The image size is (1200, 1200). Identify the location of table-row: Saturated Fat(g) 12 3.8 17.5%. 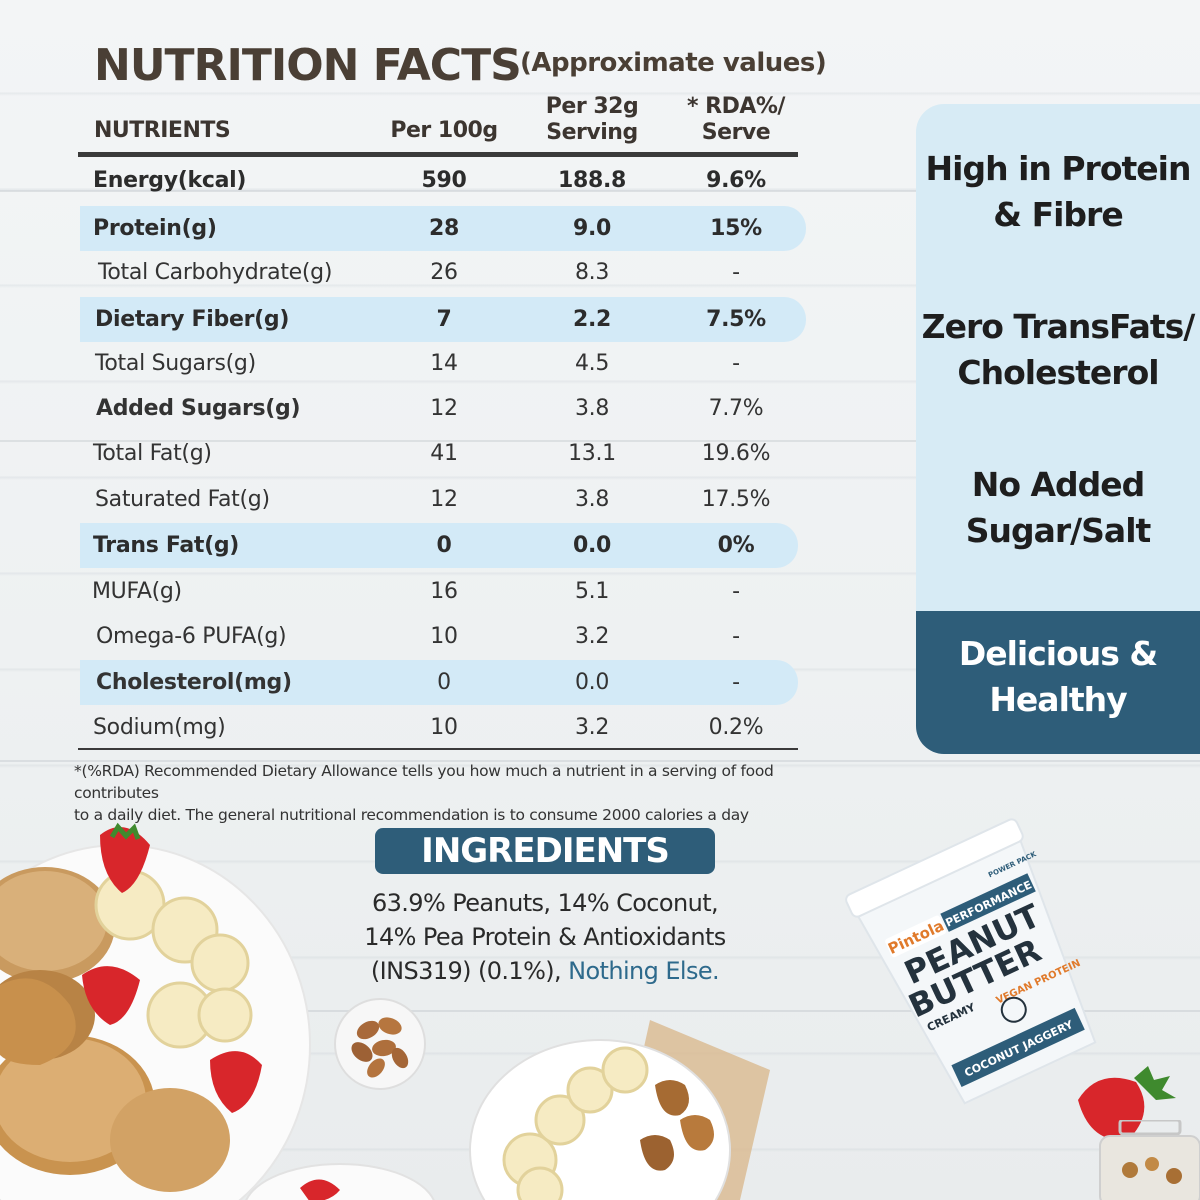
(430, 499).